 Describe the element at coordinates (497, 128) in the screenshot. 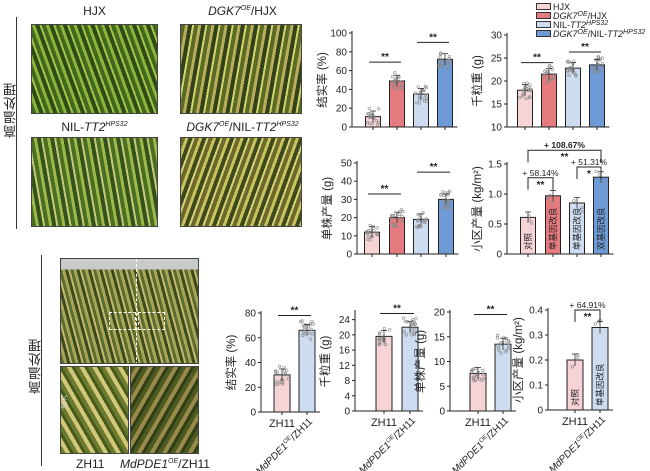

I see `y-tick-label: 10` at that location.